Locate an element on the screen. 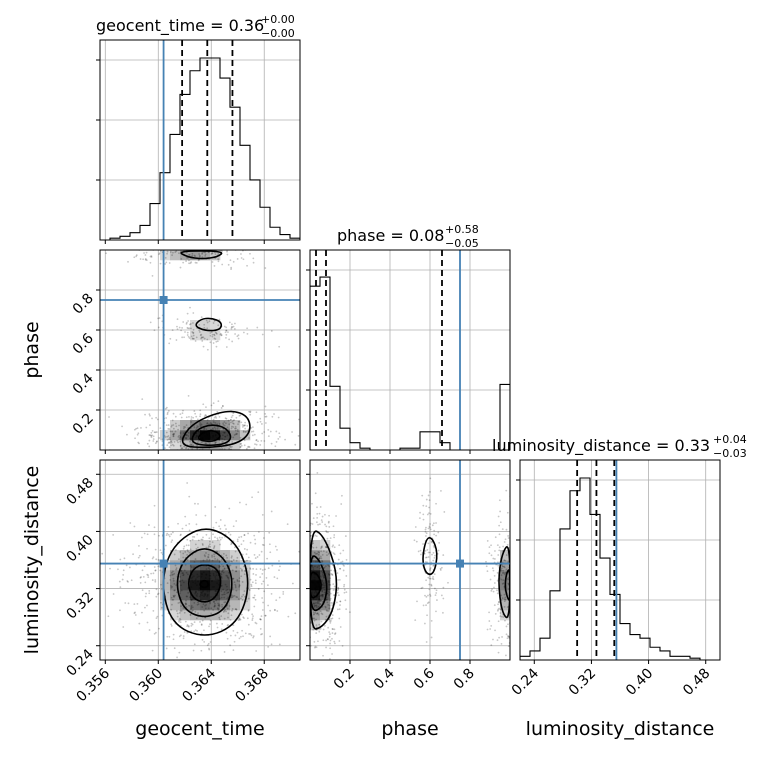 The image size is (760, 760). hist-panel-luminosity-distance is located at coordinates (618, 560).